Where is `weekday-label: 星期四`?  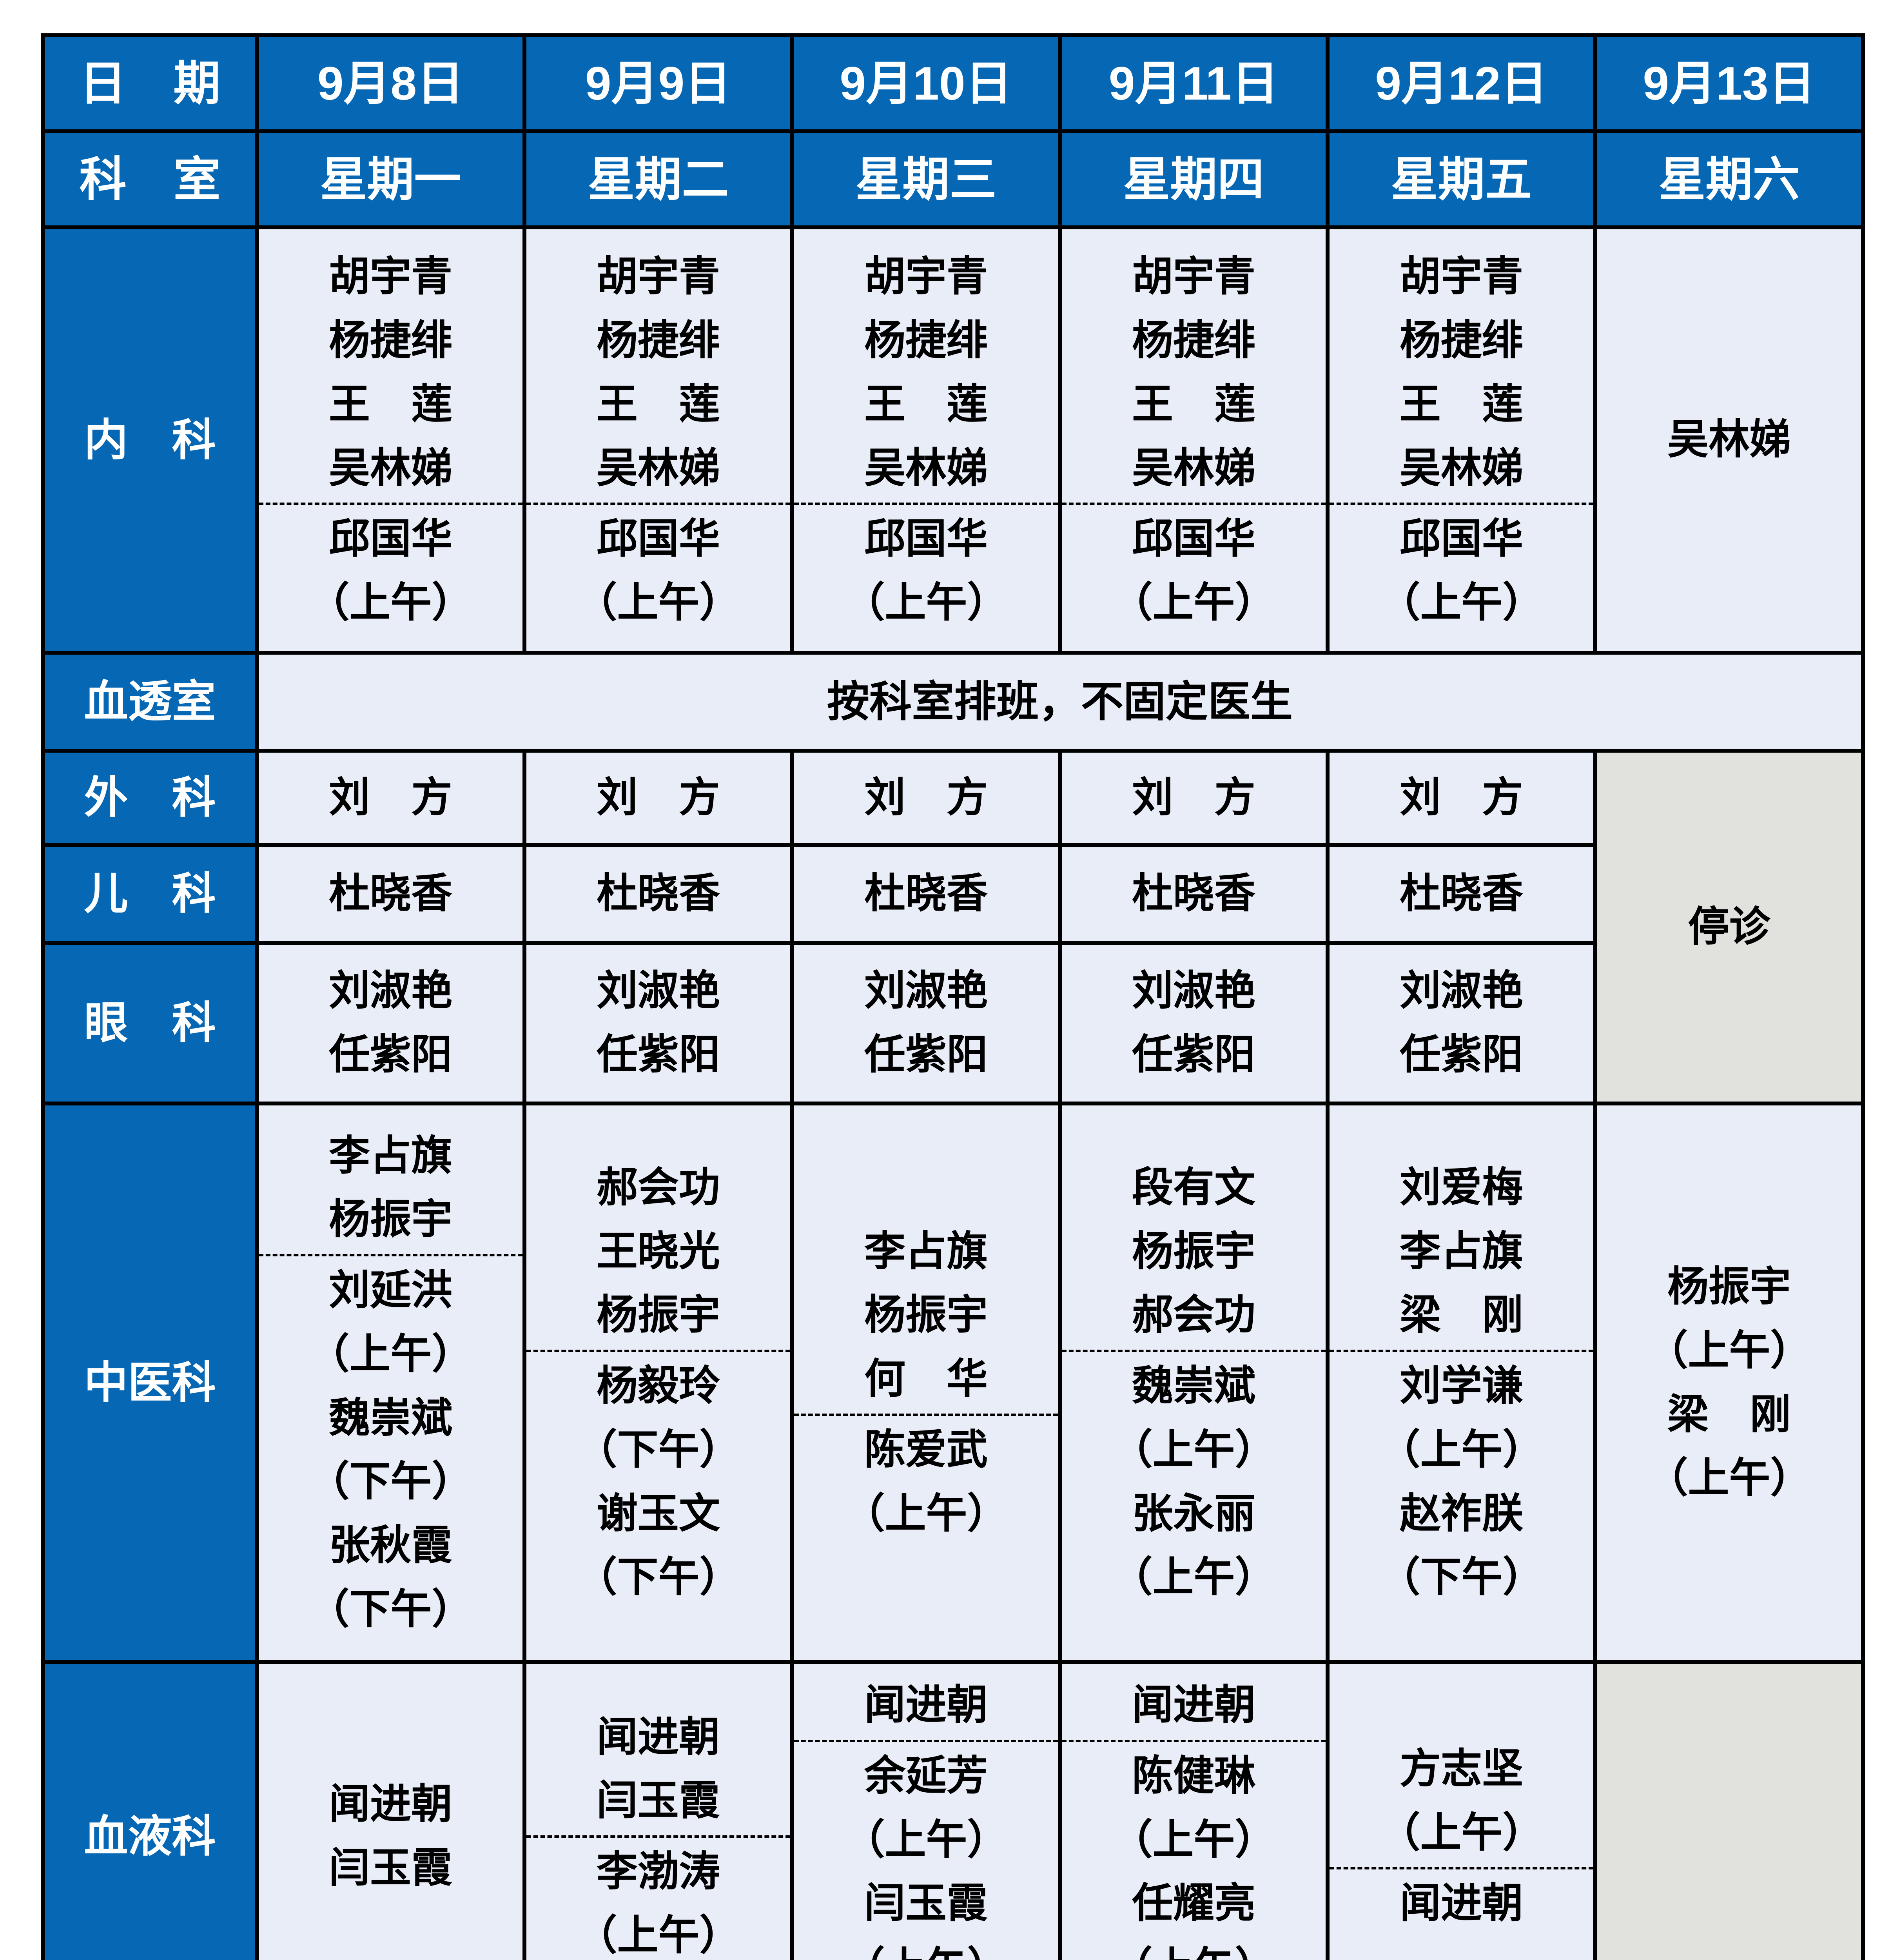
weekday-label: 星期四 is located at coordinates (1193, 179).